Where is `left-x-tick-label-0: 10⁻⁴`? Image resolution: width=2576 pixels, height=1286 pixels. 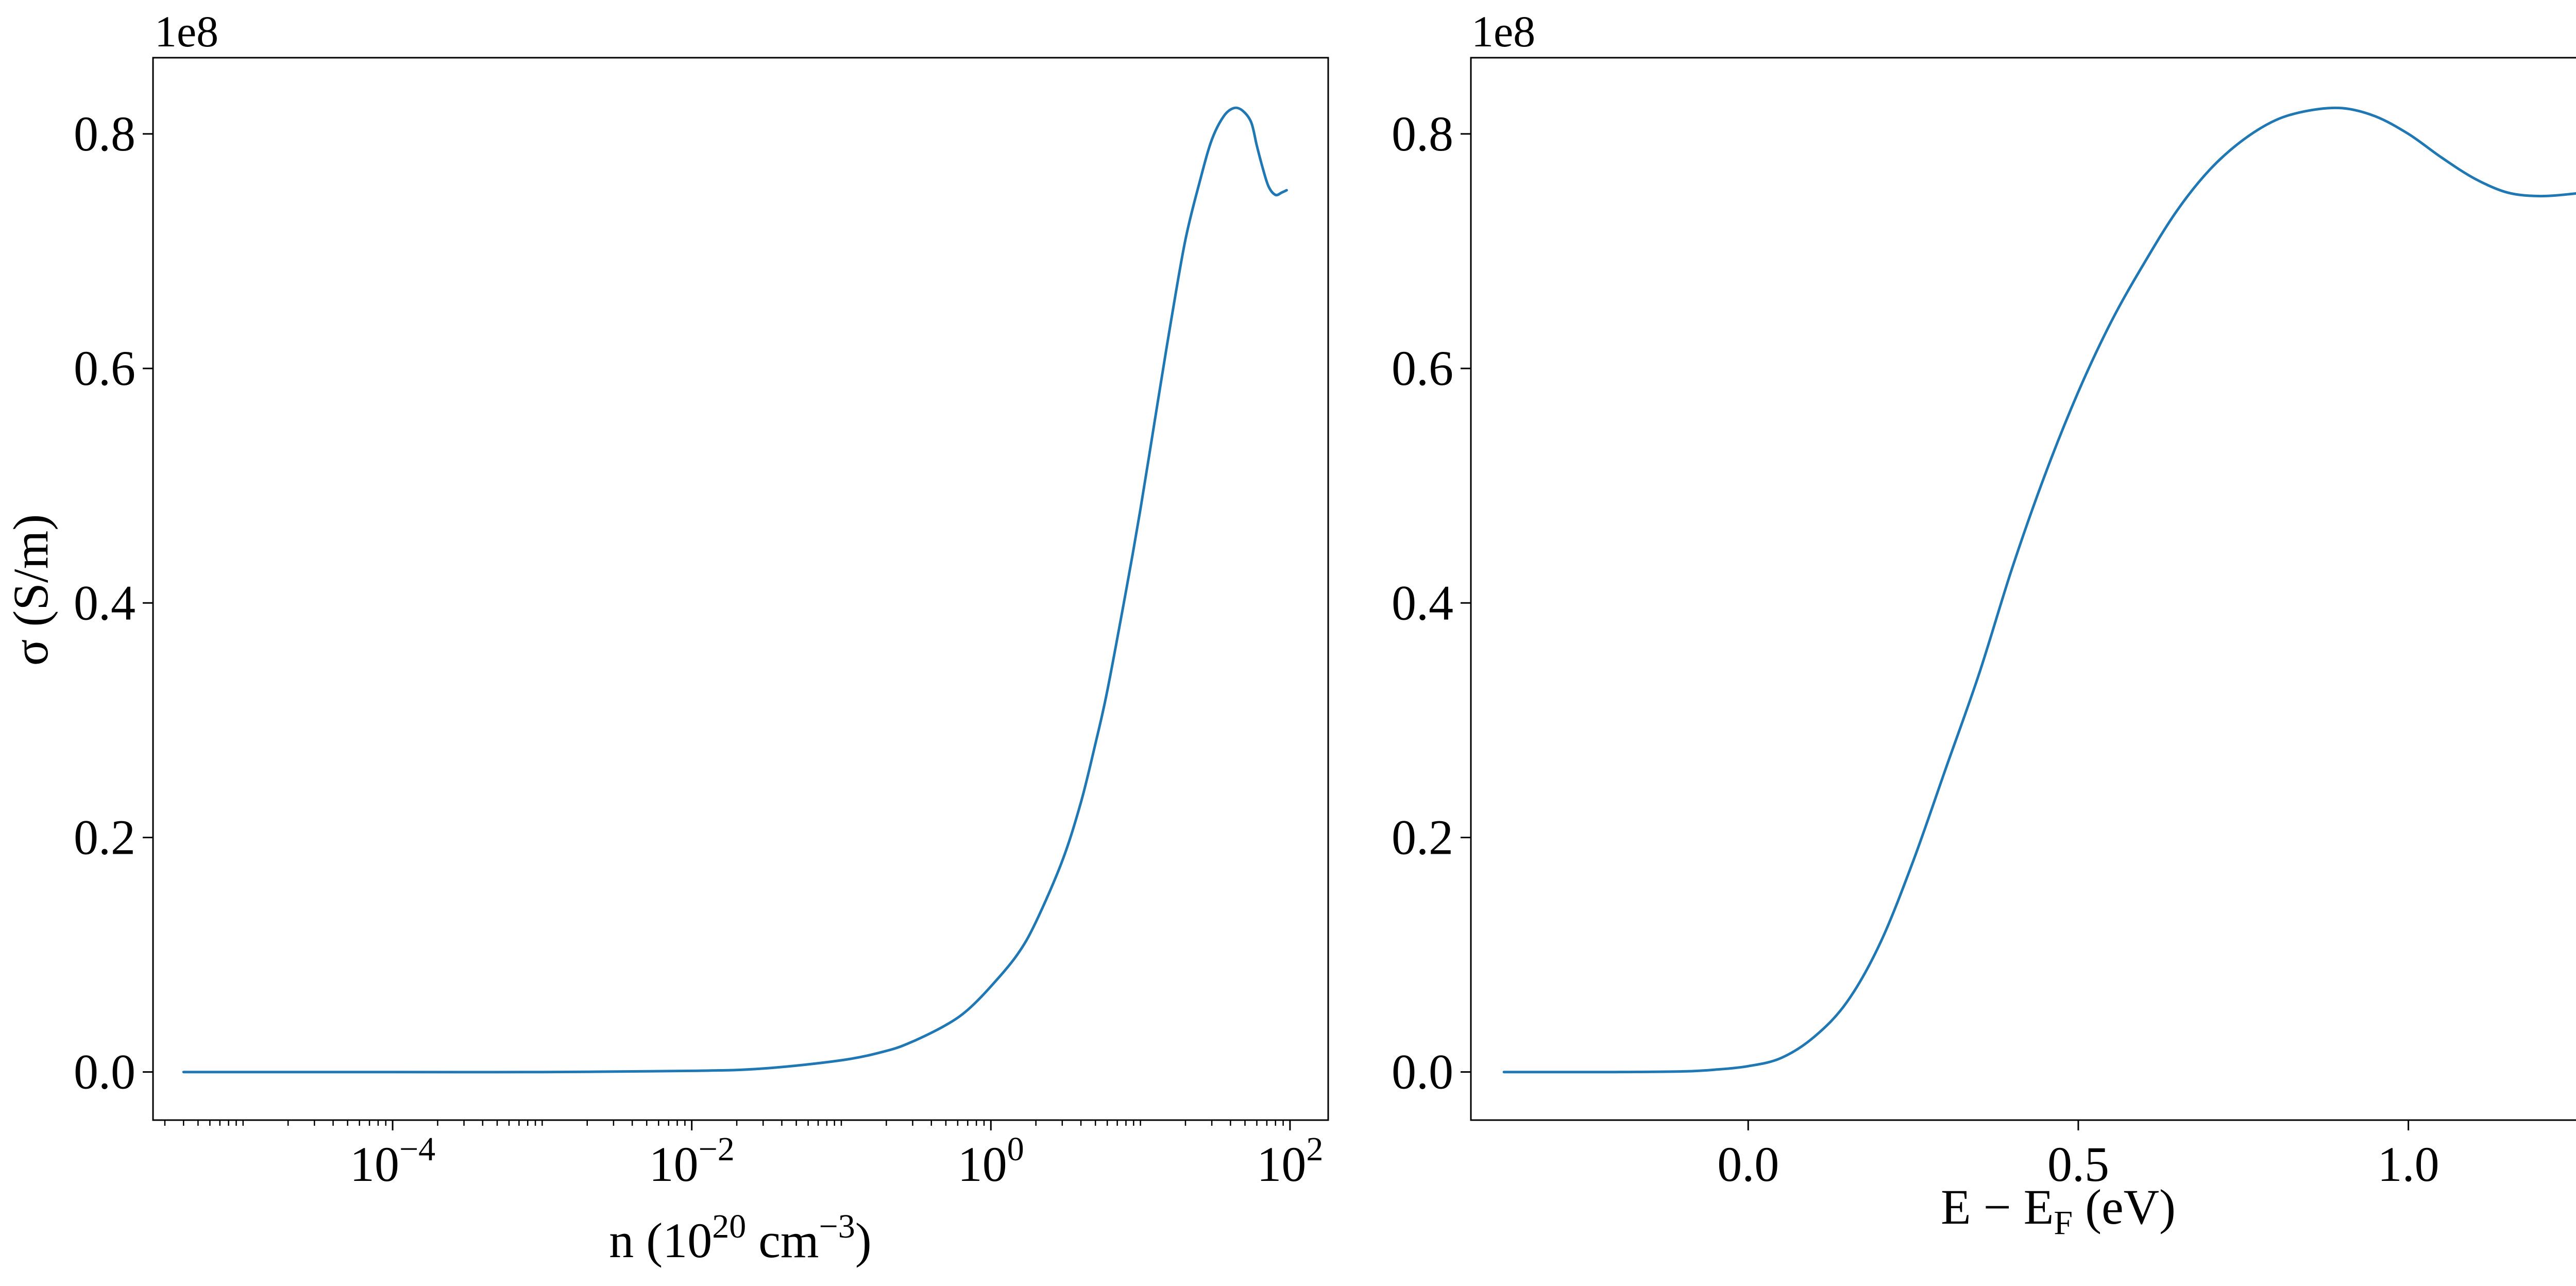
left-x-tick-label-0: 10⁻⁴ is located at coordinates (392, 1161).